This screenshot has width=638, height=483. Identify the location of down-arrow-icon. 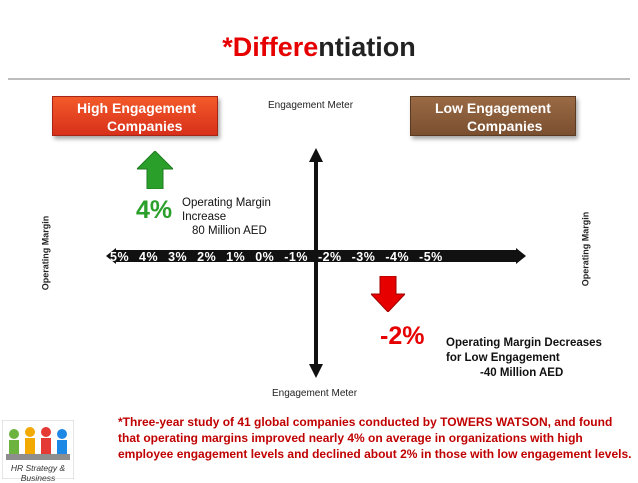
(388, 294).